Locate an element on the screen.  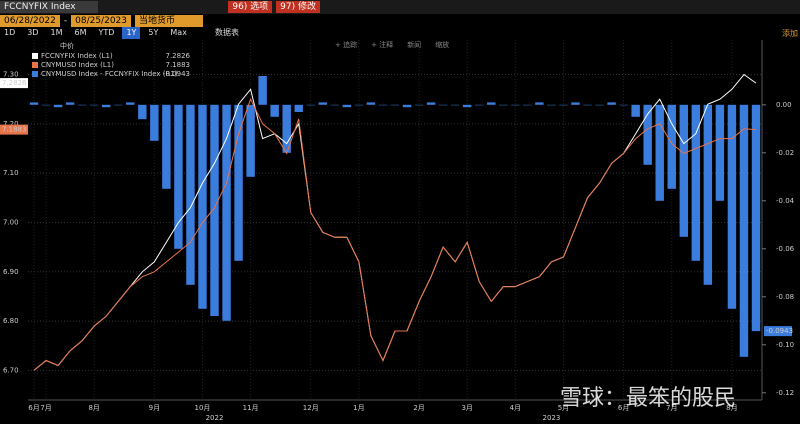
menu-button: 96) 选项 is located at coordinates (250, 7).